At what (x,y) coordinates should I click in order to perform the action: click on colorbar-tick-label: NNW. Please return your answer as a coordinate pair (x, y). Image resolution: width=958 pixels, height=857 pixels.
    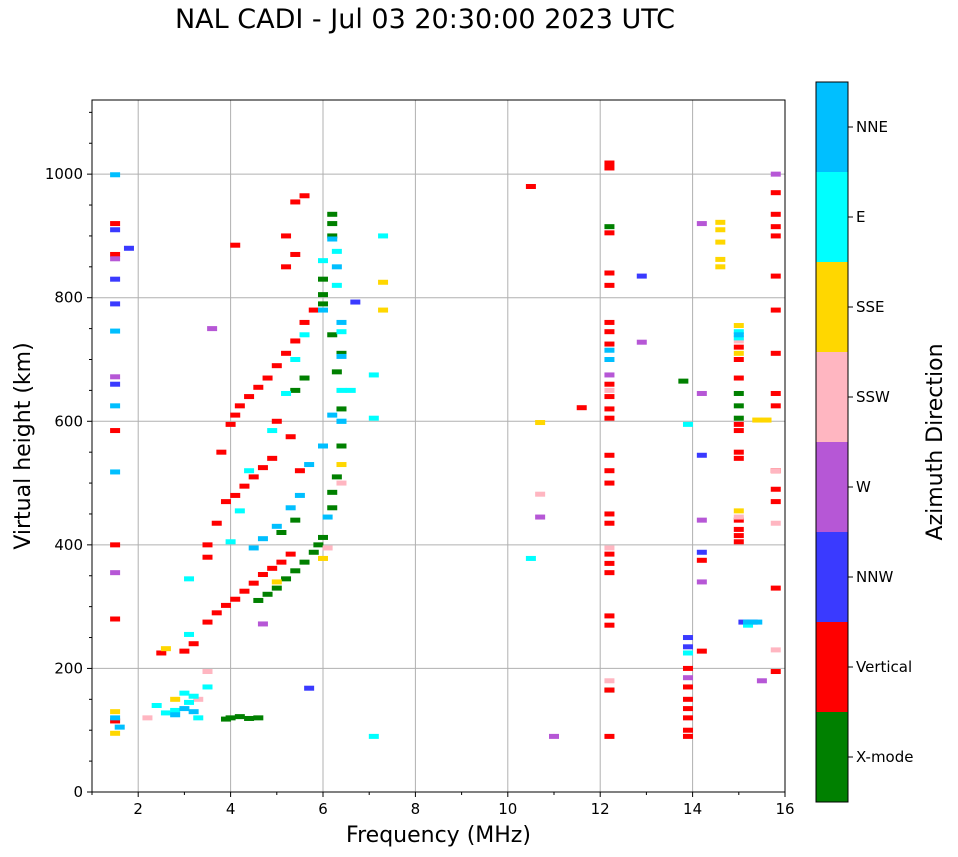
    Looking at the image, I should click on (874, 577).